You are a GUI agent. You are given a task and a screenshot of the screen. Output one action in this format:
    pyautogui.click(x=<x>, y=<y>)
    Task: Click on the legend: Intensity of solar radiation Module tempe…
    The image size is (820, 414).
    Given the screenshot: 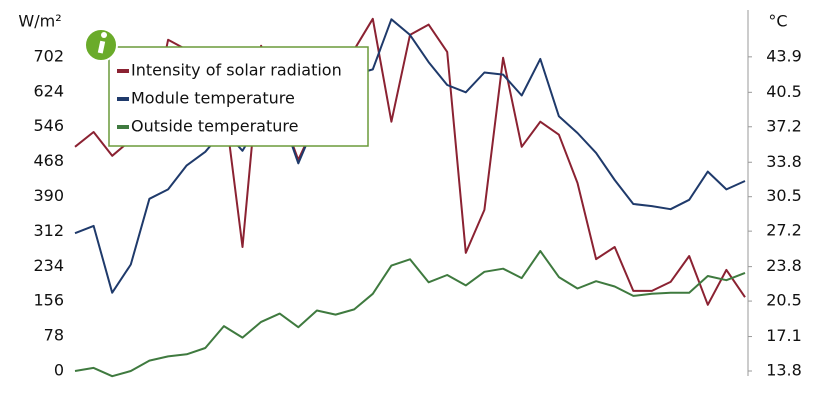 What is the action you would take?
    pyautogui.click(x=238, y=96)
    